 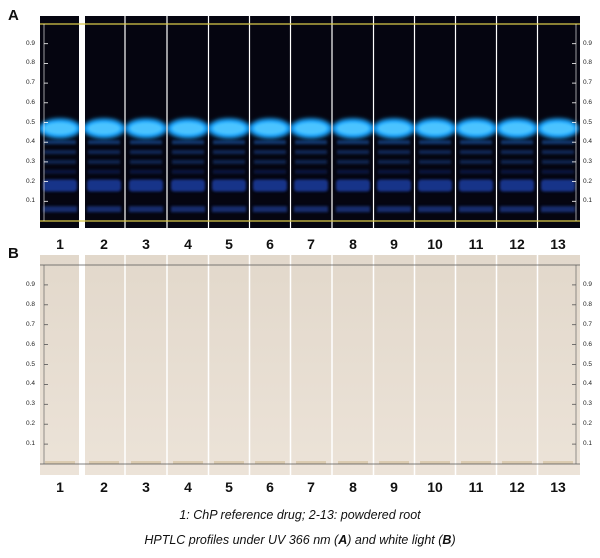 I want to click on uv-lane-number-13: 13, so click(x=558, y=244).